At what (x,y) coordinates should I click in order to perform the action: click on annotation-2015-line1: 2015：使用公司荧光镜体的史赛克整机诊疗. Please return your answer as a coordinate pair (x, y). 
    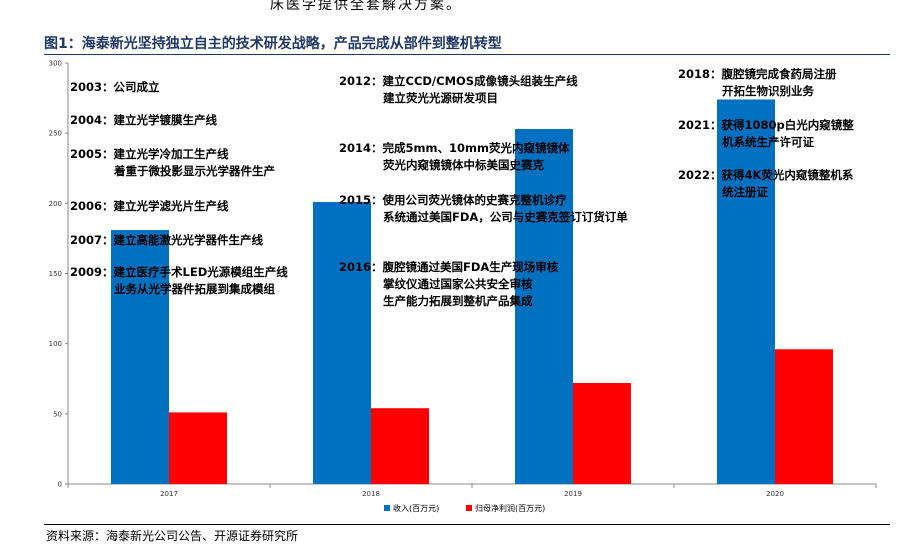
    Looking at the image, I should click on (453, 200).